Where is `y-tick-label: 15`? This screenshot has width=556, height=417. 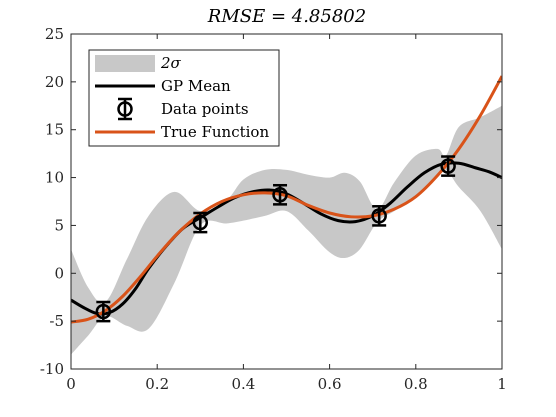
y-tick-label: 15 is located at coordinates (54, 130).